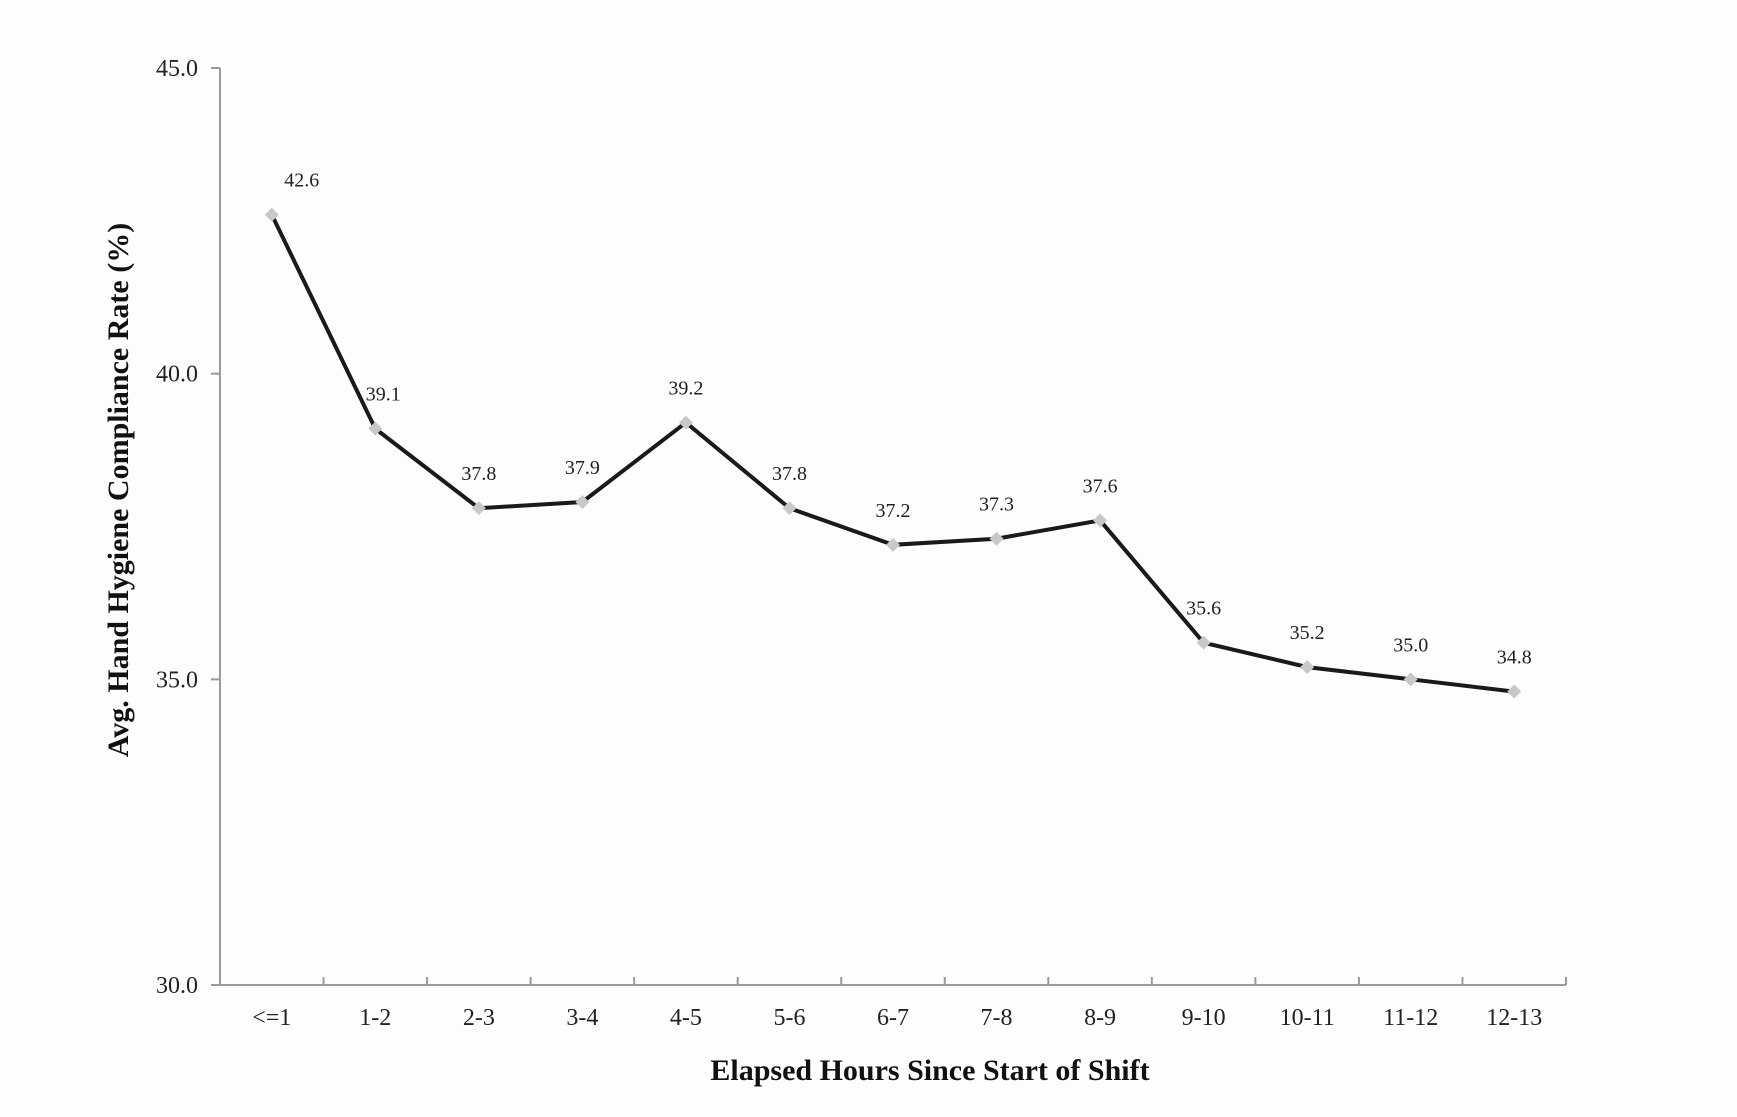 The height and width of the screenshot is (1117, 1737). What do you see at coordinates (789, 1018) in the screenshot?
I see `x-tick-label: 5-6` at bounding box center [789, 1018].